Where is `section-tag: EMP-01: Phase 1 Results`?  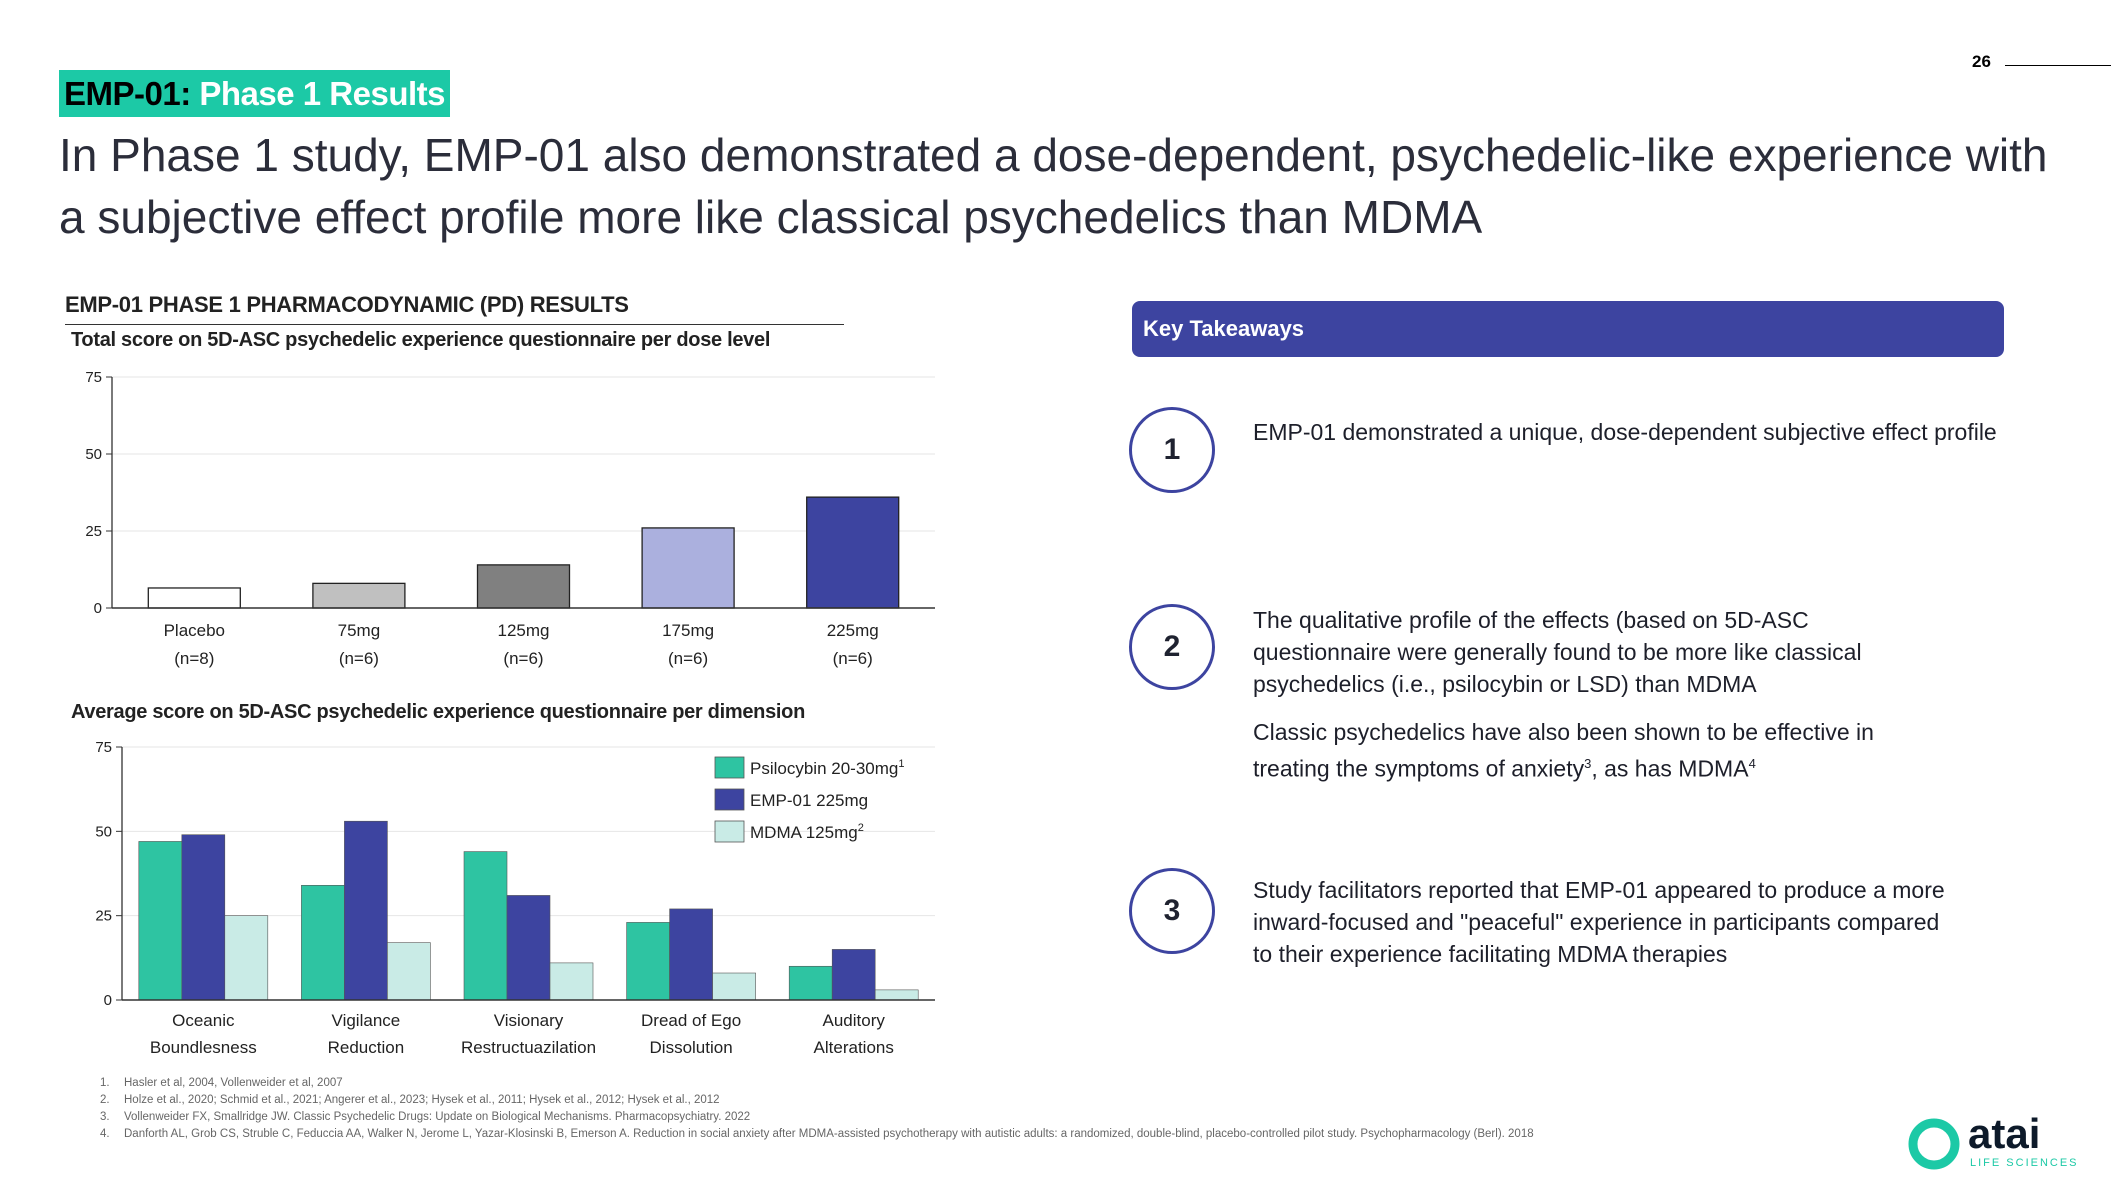 section-tag: EMP-01: Phase 1 Results is located at coordinates (254, 93).